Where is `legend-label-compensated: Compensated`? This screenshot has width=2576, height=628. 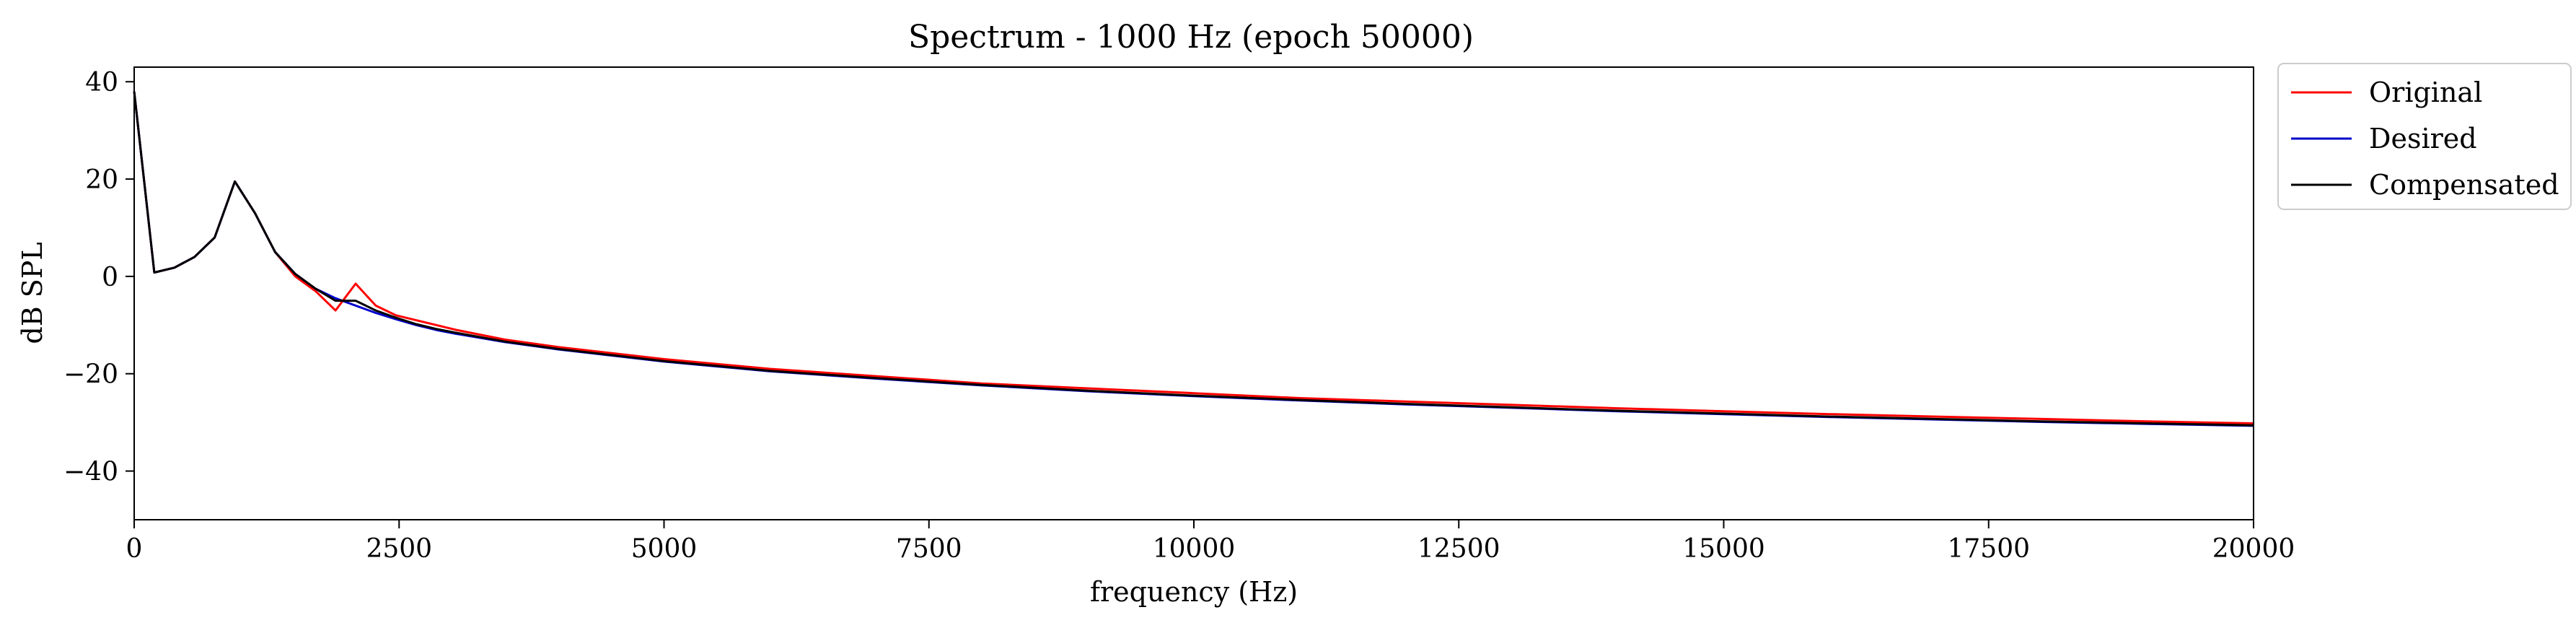
legend-label-compensated: Compensated is located at coordinates (2464, 185).